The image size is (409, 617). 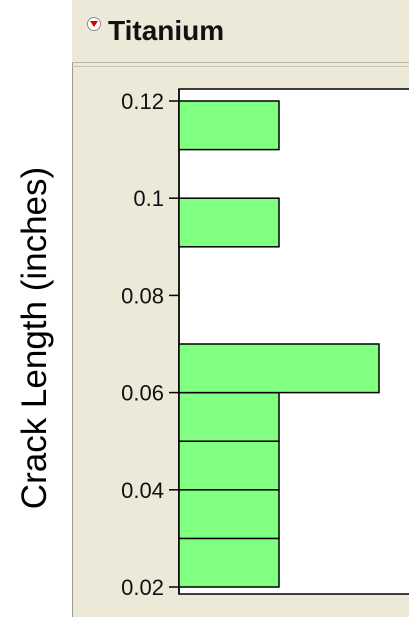 What do you see at coordinates (94, 24) in the screenshot?
I see `disclosure-triangle-icon` at bounding box center [94, 24].